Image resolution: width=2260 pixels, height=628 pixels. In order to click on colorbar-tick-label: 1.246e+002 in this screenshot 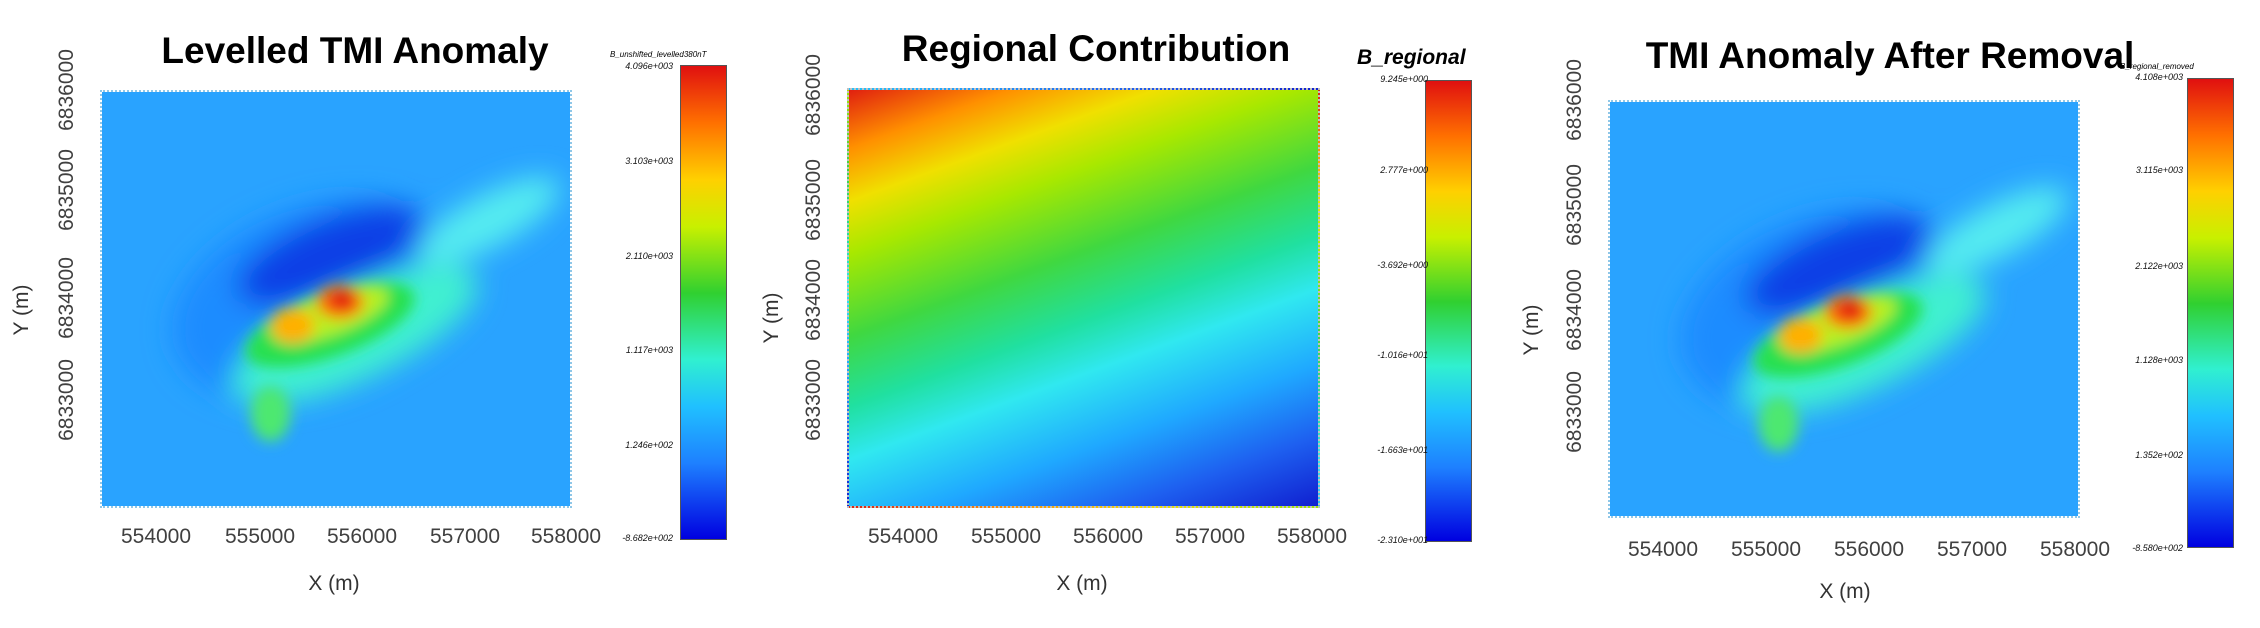, I will do `click(649, 445)`.